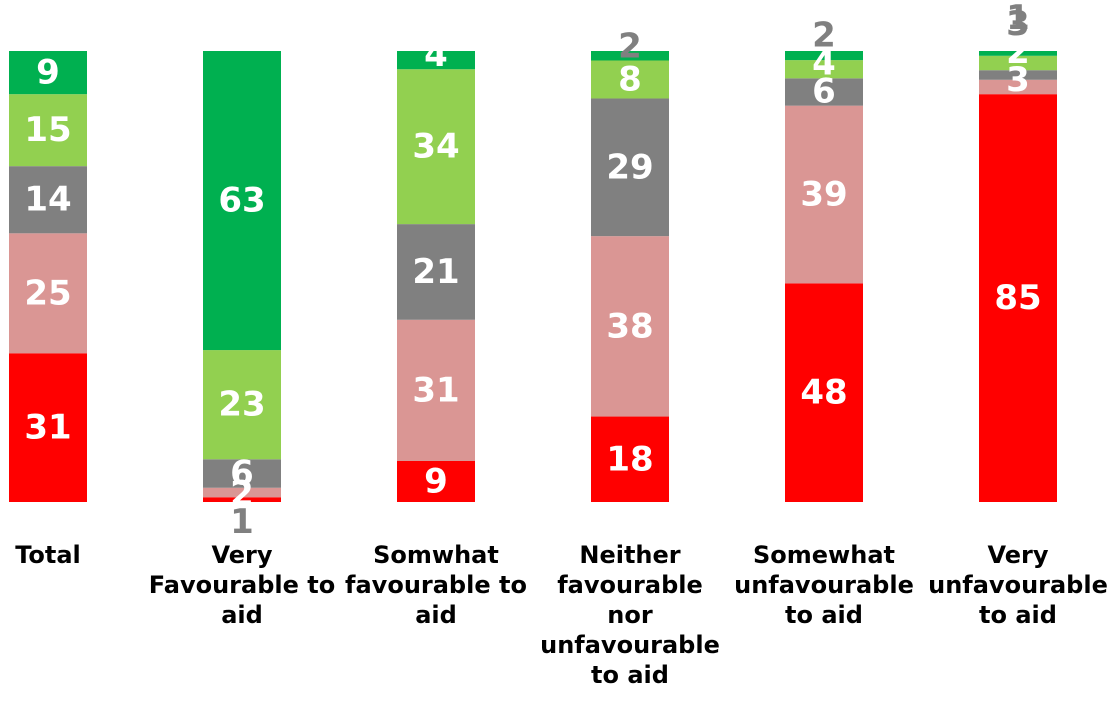 Image resolution: width=1107 pixels, height=720 pixels. Describe the element at coordinates (629, 555) in the screenshot. I see `category-label: Neither` at that location.